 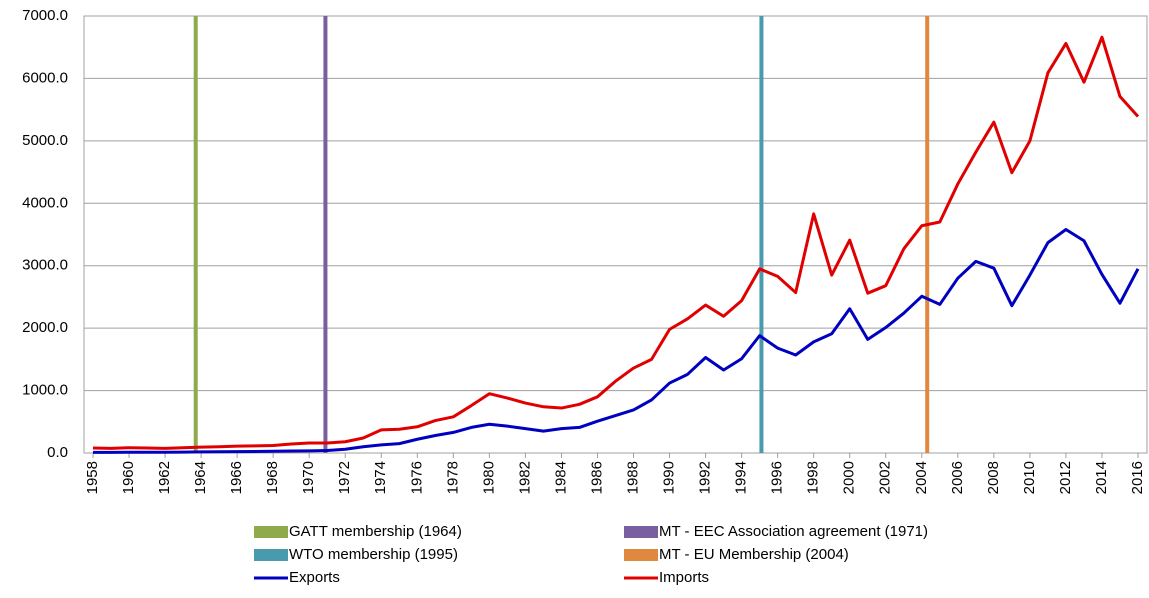 I want to click on x-tick-label: 1978, so click(x=452, y=477).